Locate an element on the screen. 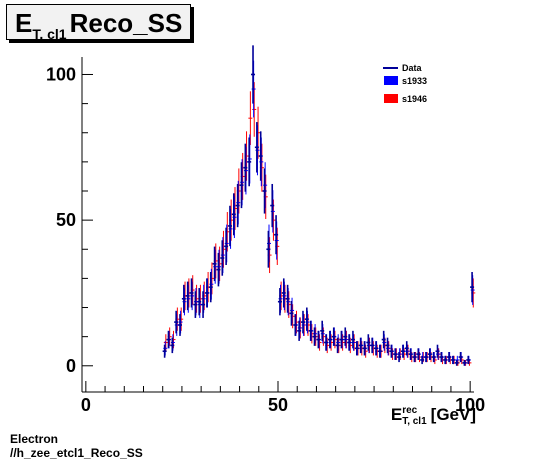 The height and width of the screenshot is (462, 546). legend-s1933-label: s1933 is located at coordinates (414, 81).